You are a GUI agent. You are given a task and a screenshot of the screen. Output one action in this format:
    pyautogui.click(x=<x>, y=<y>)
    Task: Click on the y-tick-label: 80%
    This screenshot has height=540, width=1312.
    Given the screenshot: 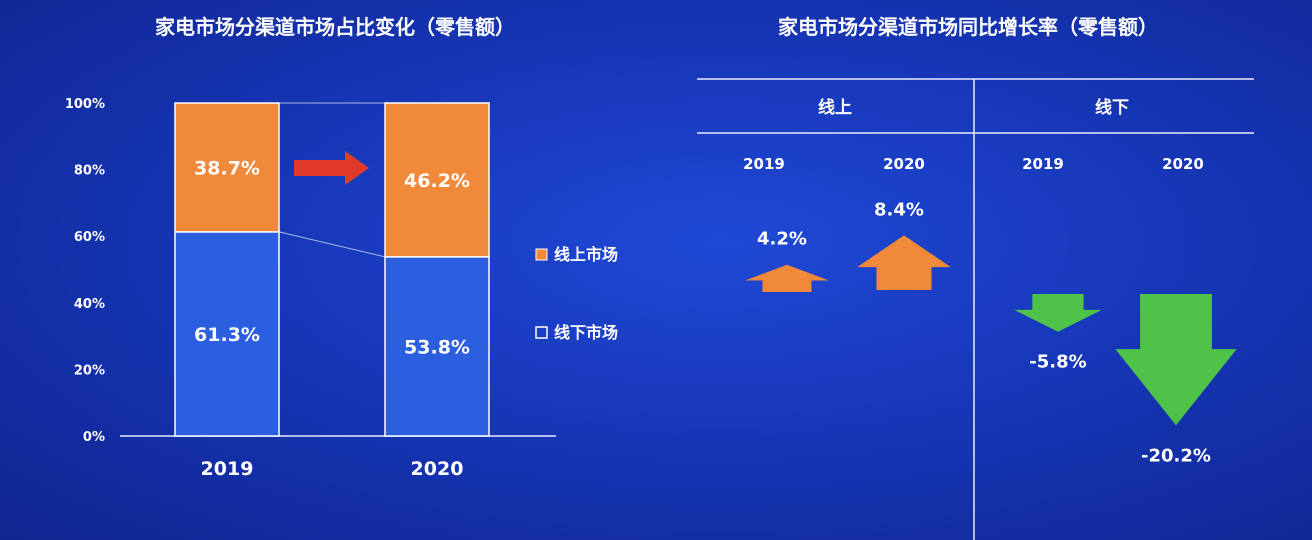 What is the action you would take?
    pyautogui.click(x=89, y=171)
    